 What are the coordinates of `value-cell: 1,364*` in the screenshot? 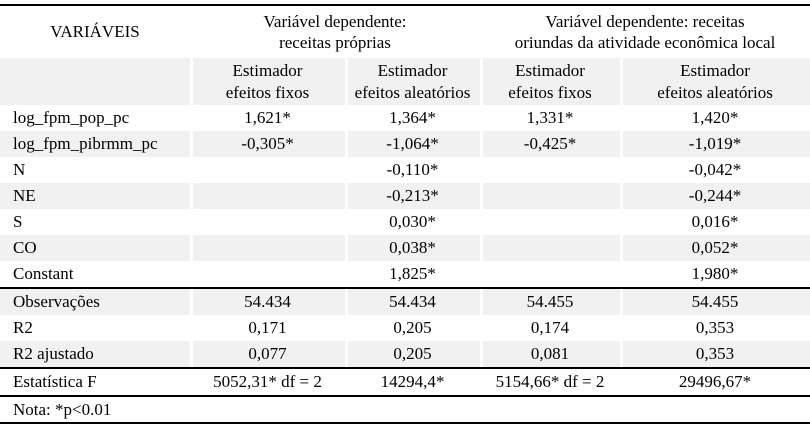 It's located at (412, 118).